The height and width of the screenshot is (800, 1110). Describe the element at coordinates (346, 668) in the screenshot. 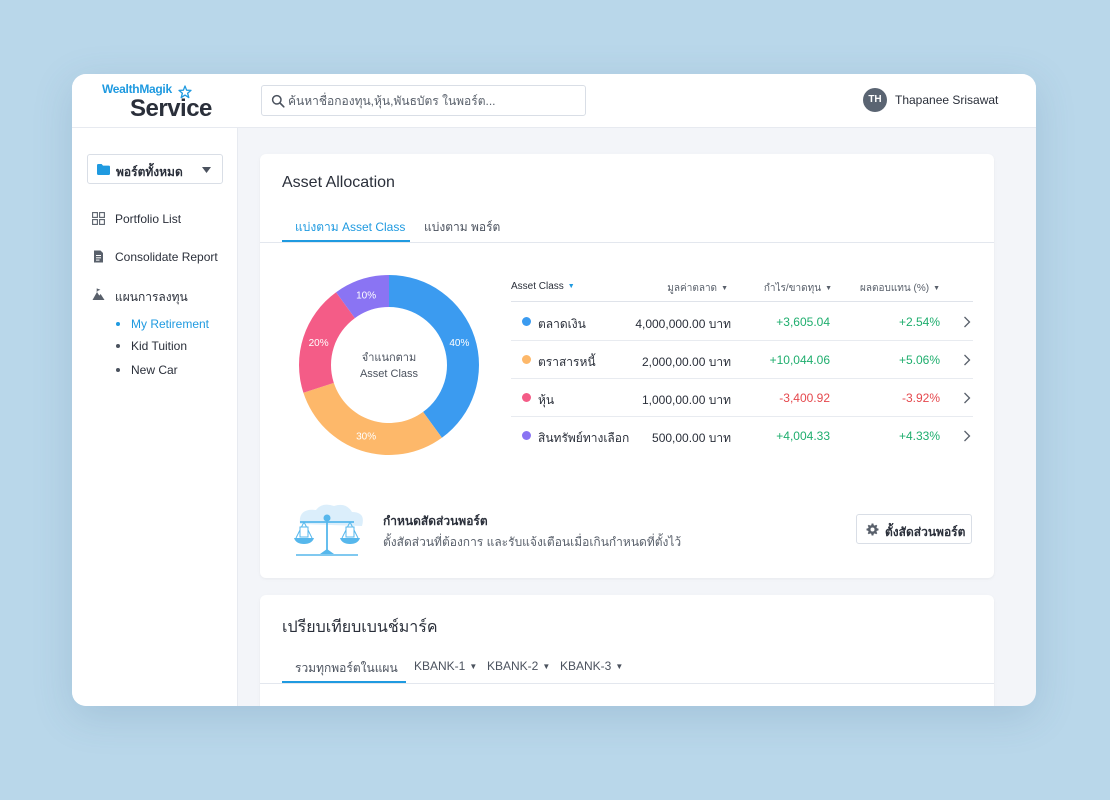

I see `tab-all-portfolios: รวมทุกพอร์ตในแผน` at that location.